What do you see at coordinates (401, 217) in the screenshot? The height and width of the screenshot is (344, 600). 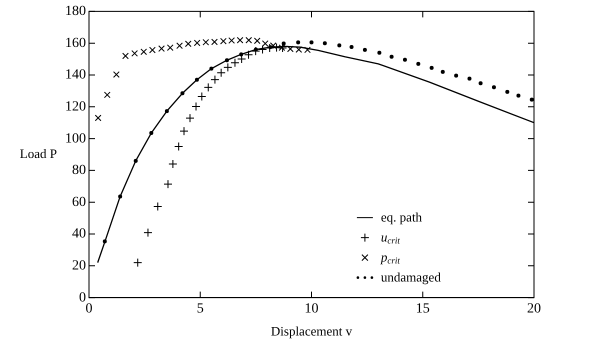 I see `legend-label: eq. path` at bounding box center [401, 217].